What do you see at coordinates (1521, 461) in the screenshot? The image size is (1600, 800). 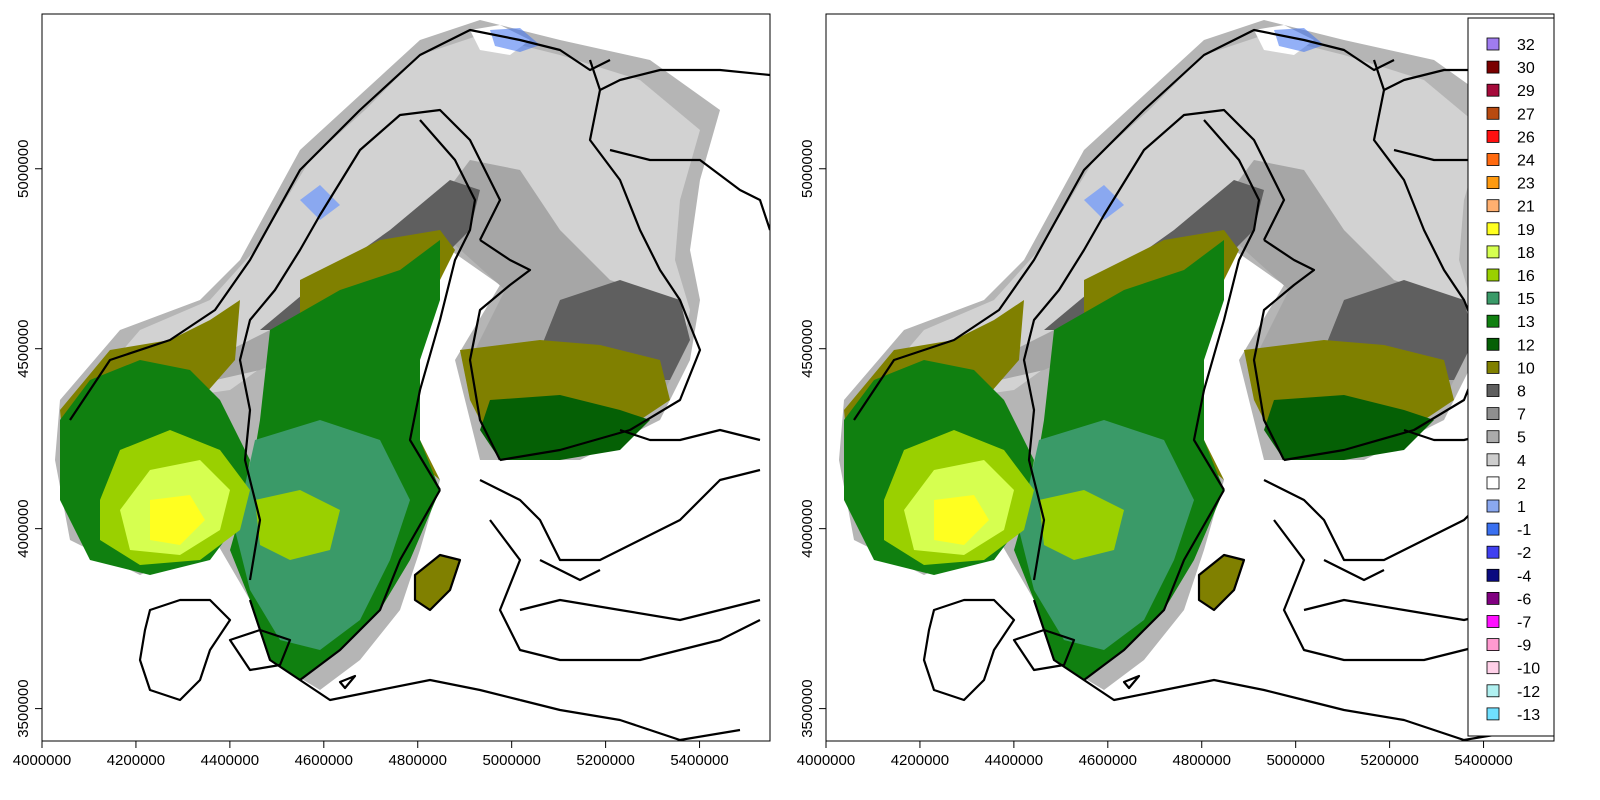 I see `legend-label: 4` at bounding box center [1521, 461].